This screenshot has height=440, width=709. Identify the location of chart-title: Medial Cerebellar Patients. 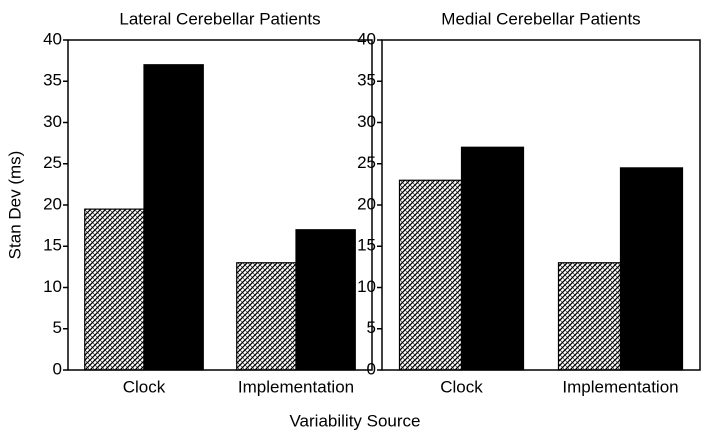
(540, 18).